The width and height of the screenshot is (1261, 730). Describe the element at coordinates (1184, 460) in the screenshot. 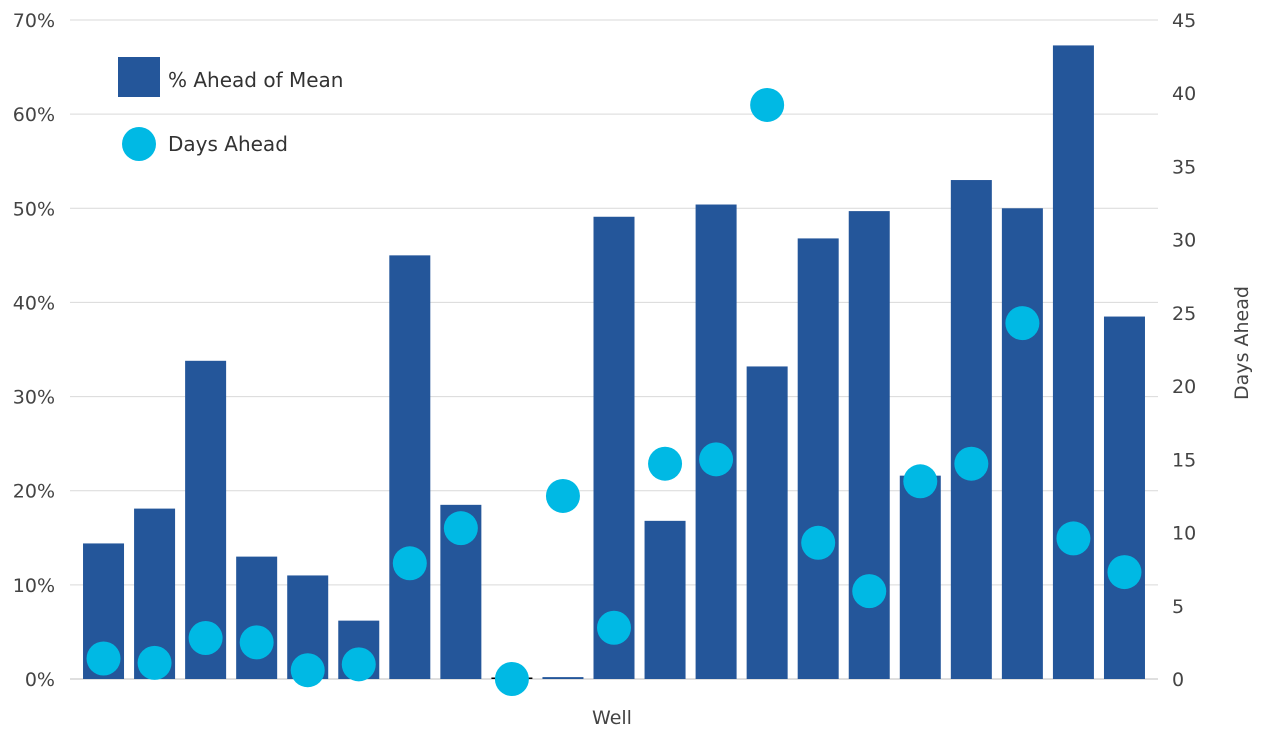

I see `right-tick-label: 15` at that location.